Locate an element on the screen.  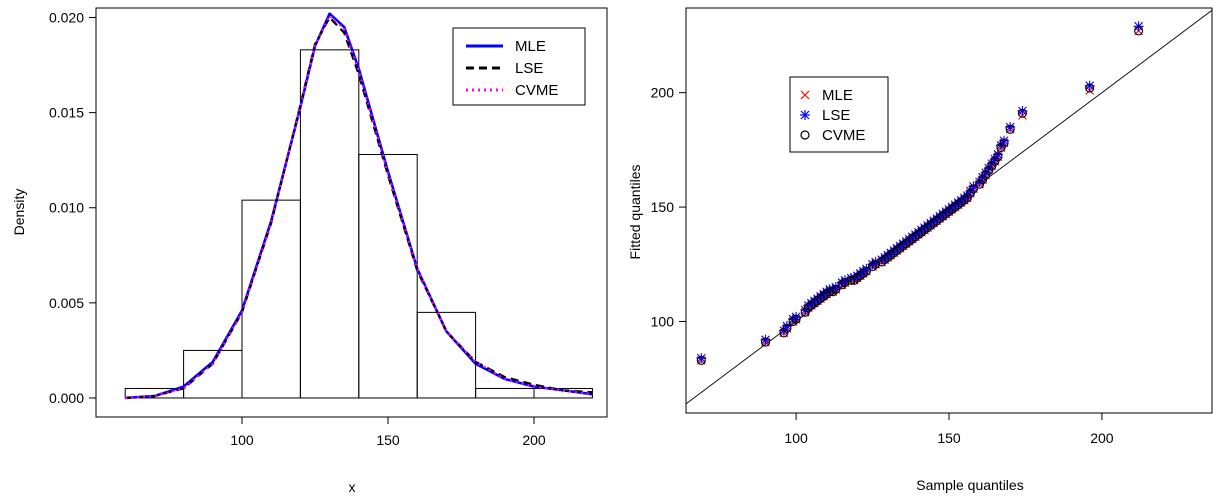
histogram-legend-box is located at coordinates (519, 66).